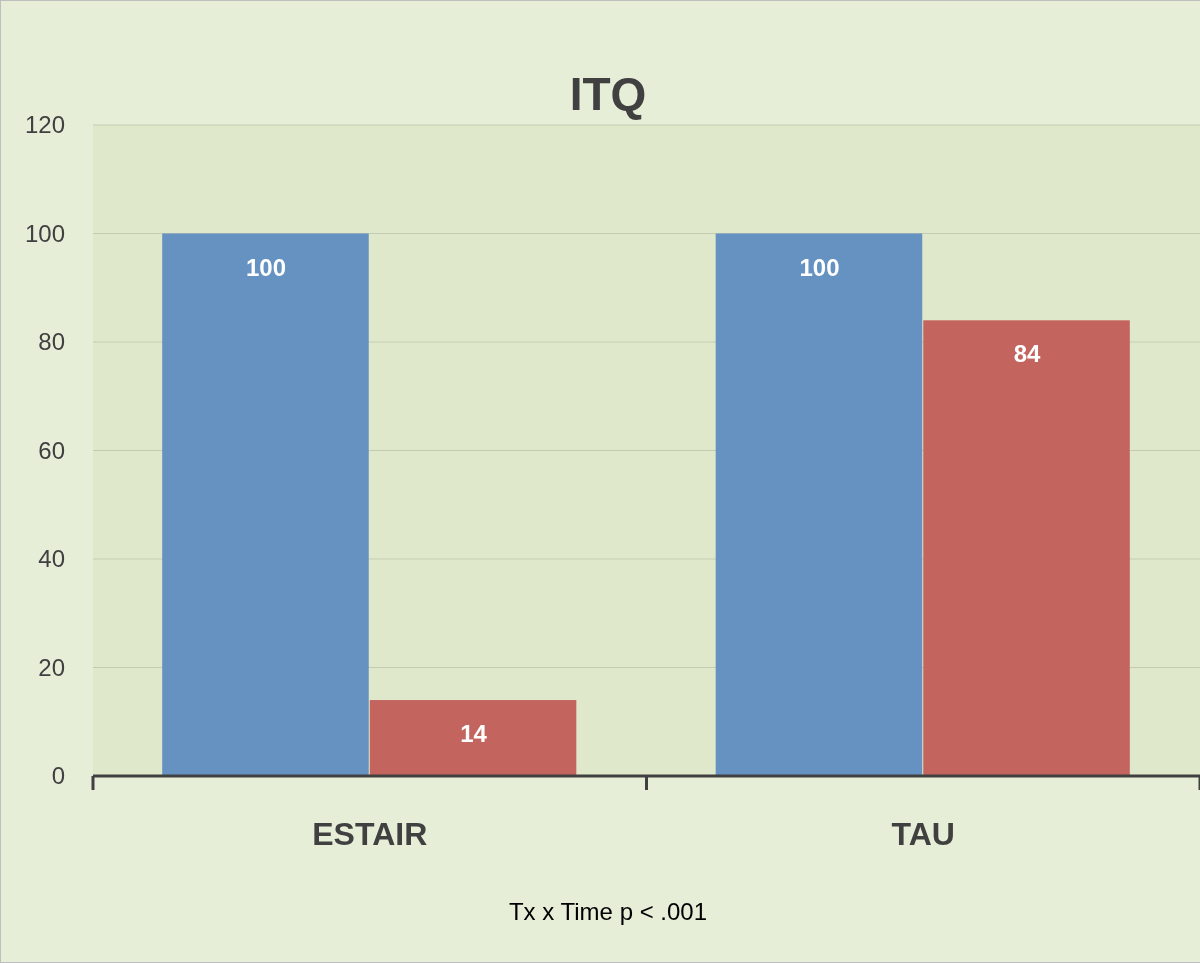 Image resolution: width=1200 pixels, height=963 pixels. What do you see at coordinates (1027, 354) in the screenshot?
I see `data-label: 84` at bounding box center [1027, 354].